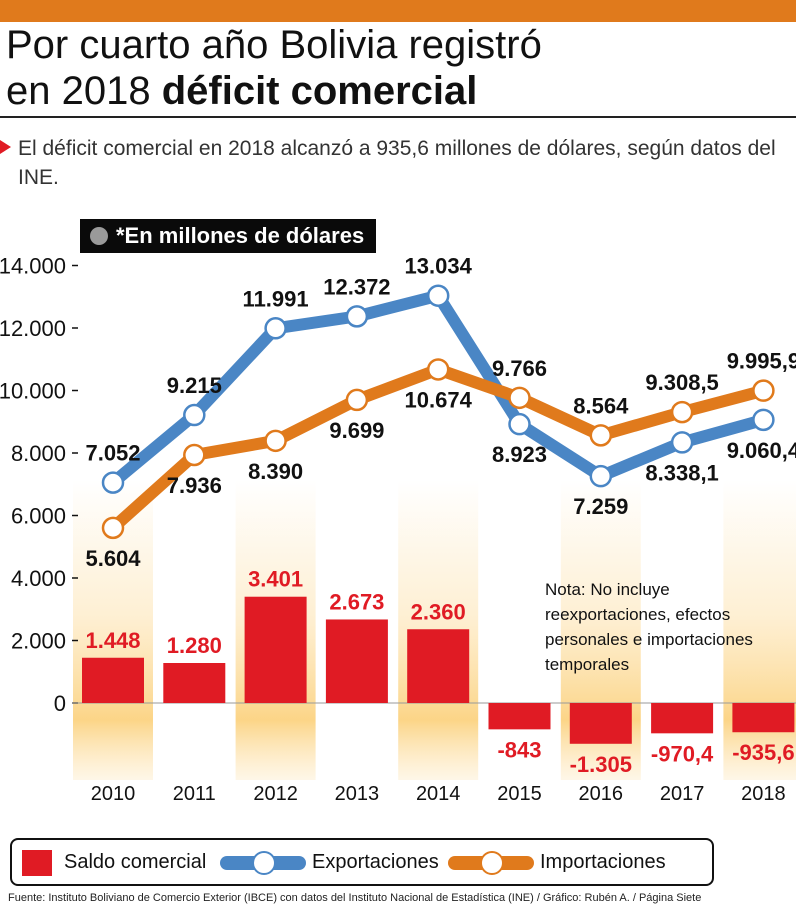 Image resolution: width=796 pixels, height=914 pixels. I want to click on title-line-2: en 2018 déficit comercial, so click(396, 91).